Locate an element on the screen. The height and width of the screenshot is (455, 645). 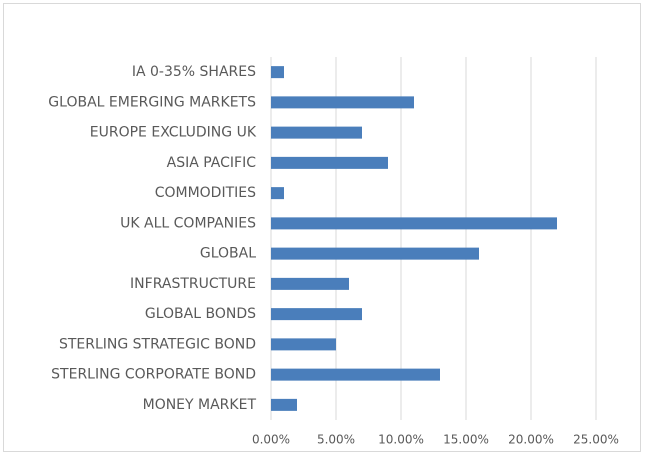
x-tick-label: 0.00% is located at coordinates (271, 440).